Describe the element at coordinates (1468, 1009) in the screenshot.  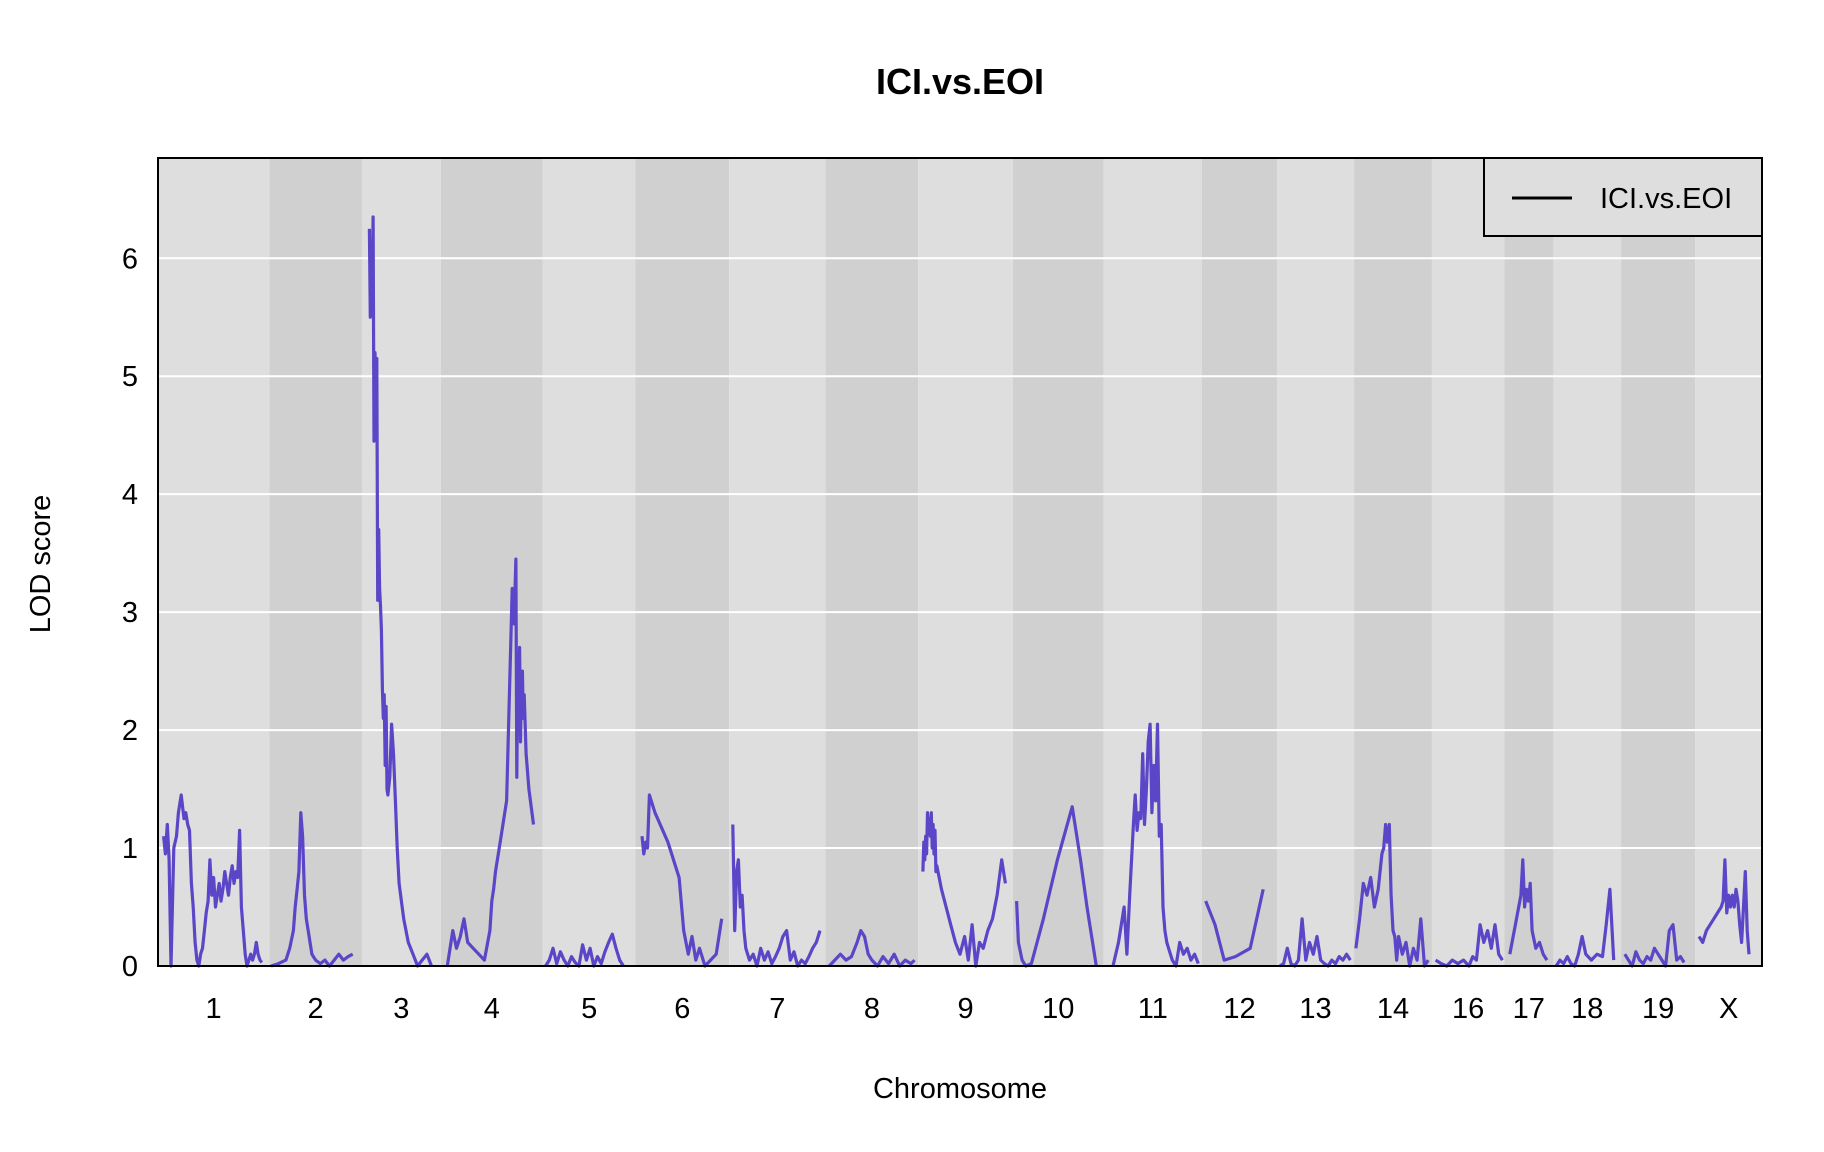
I see `x-tick-label-chr-16: 16` at that location.